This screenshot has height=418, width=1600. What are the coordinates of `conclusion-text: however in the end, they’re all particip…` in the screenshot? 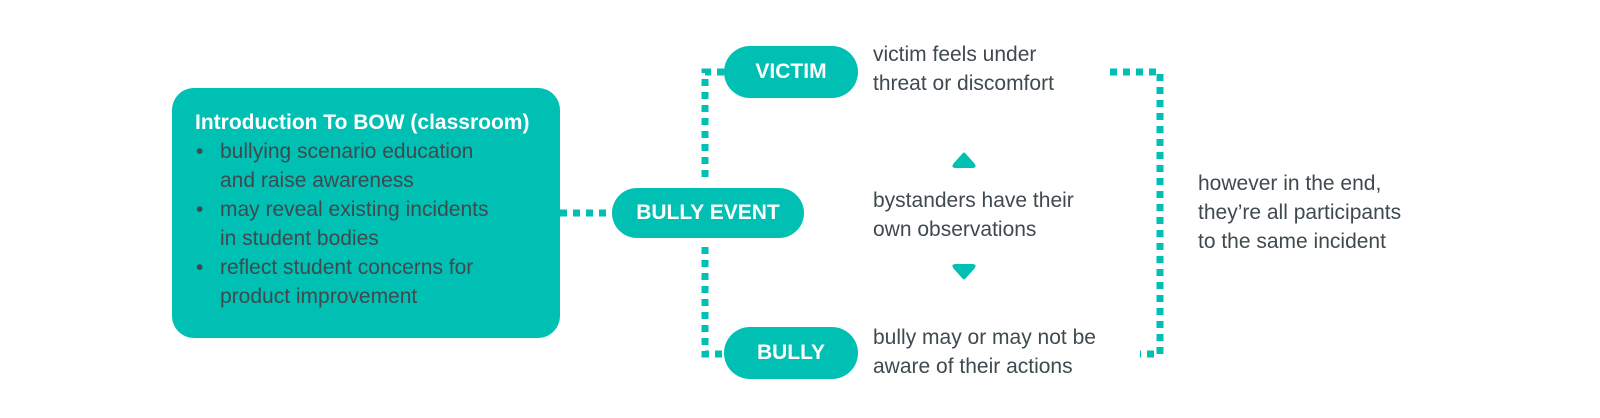 It's located at (1299, 212).